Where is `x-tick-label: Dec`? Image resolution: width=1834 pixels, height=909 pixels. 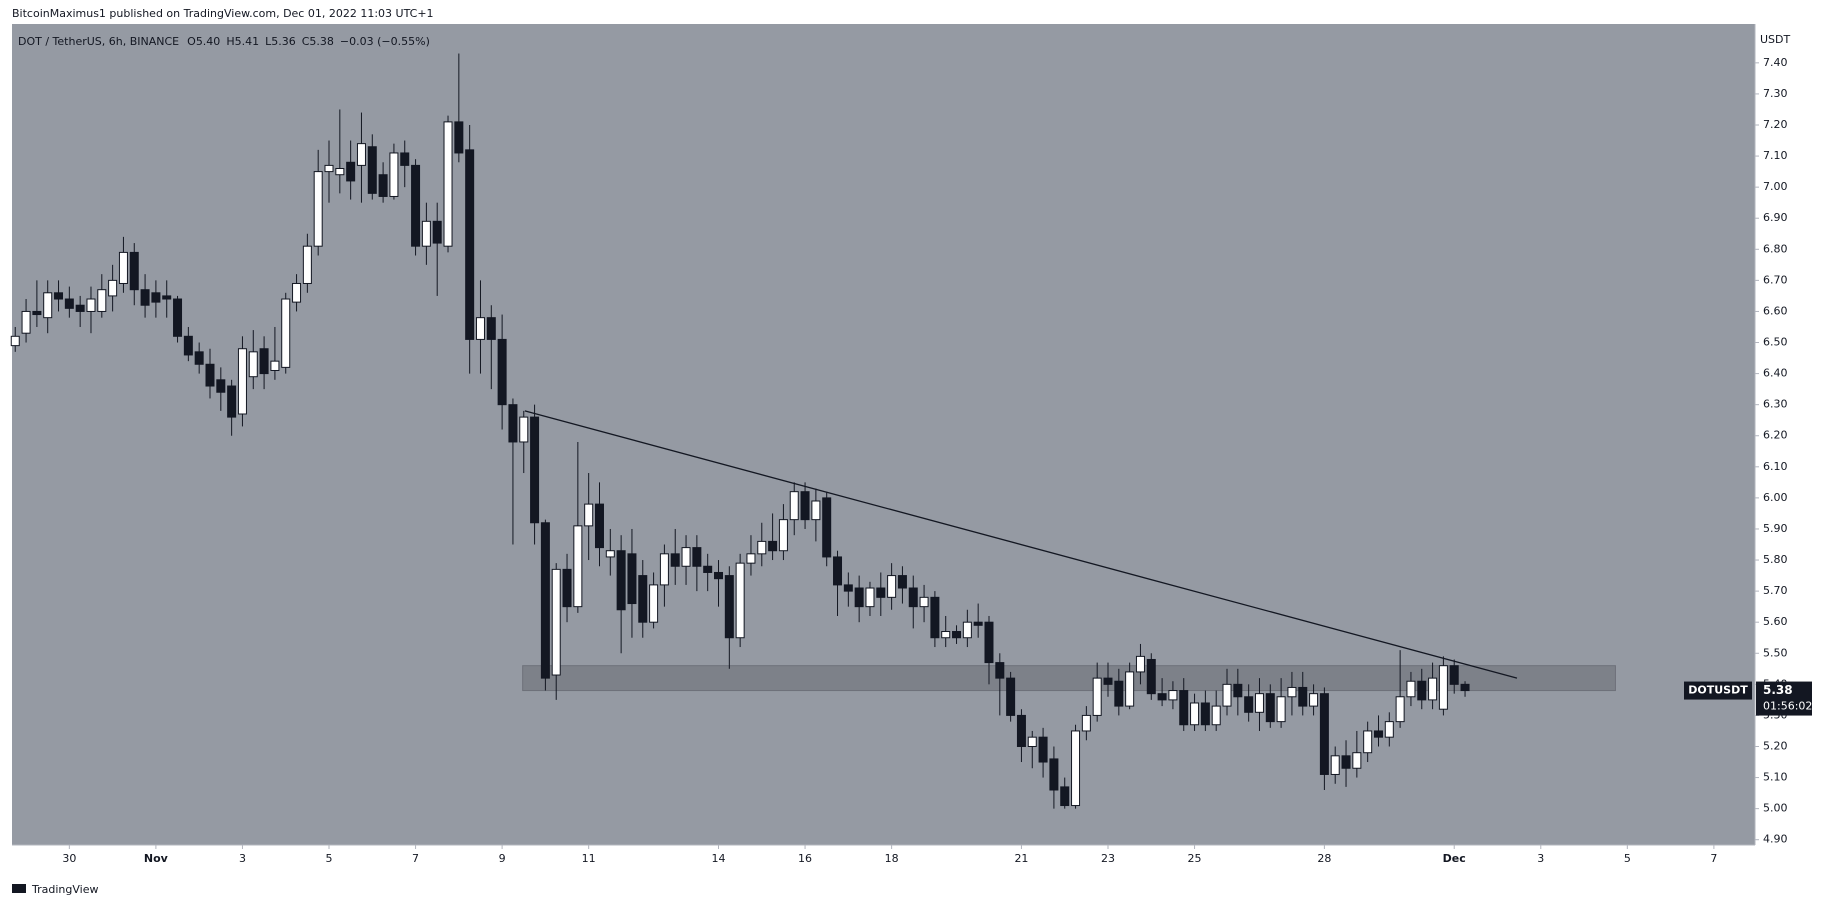
x-tick-label: Dec is located at coordinates (1454, 858).